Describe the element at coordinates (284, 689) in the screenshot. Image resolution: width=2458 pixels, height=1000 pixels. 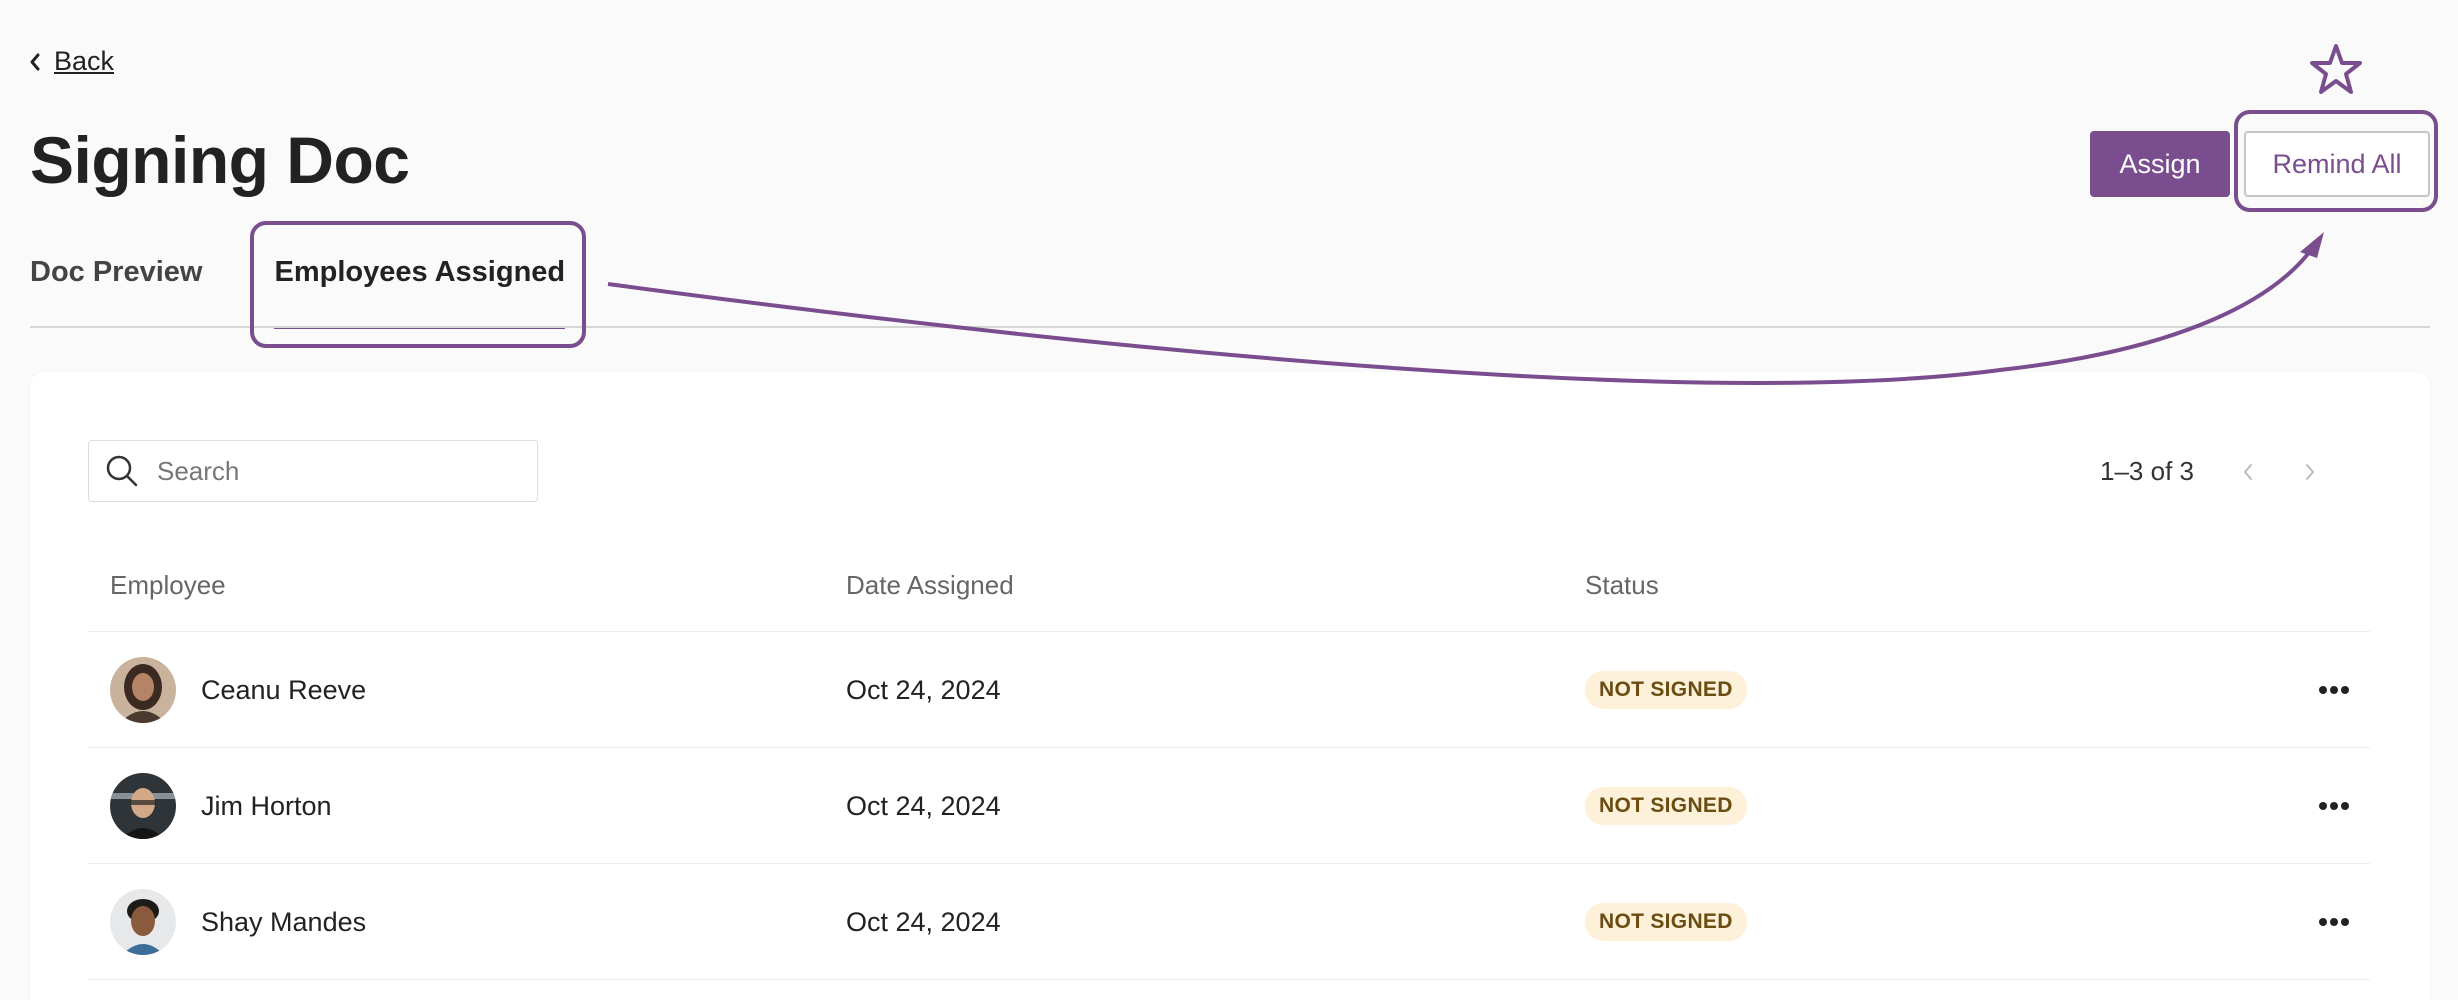
I see `employee-name: Ceanu Reeve` at that location.